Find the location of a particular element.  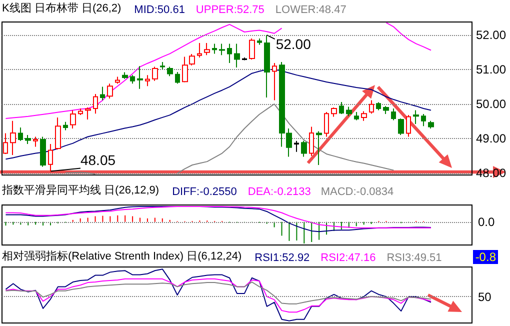

text: -0.8 is located at coordinates (485, 257).